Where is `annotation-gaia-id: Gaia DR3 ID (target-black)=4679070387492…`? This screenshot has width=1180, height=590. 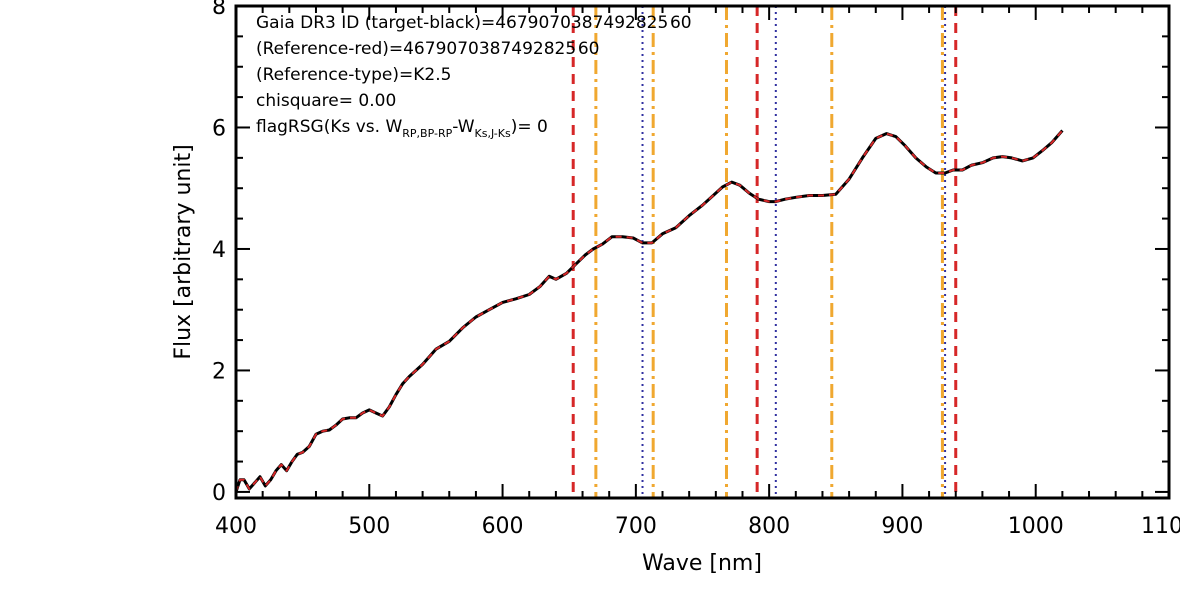 annotation-gaia-id: Gaia DR3 ID (target-black)=4679070387492… is located at coordinates (474, 23).